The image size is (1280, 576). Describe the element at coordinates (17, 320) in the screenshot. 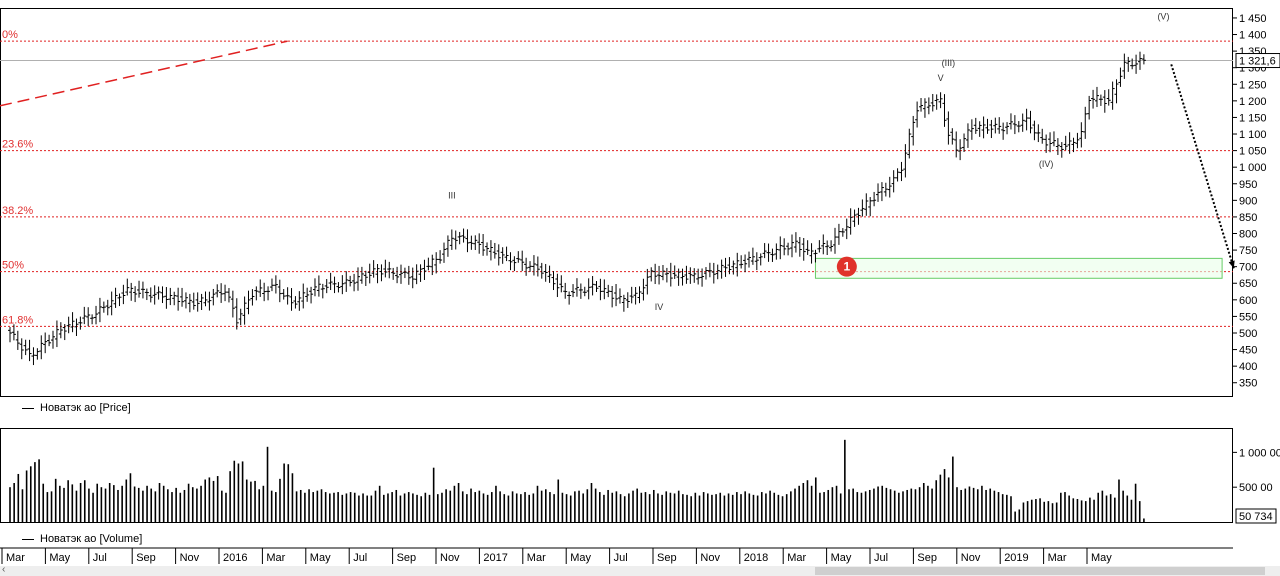

I see `fib-level-label: 61.8%` at that location.